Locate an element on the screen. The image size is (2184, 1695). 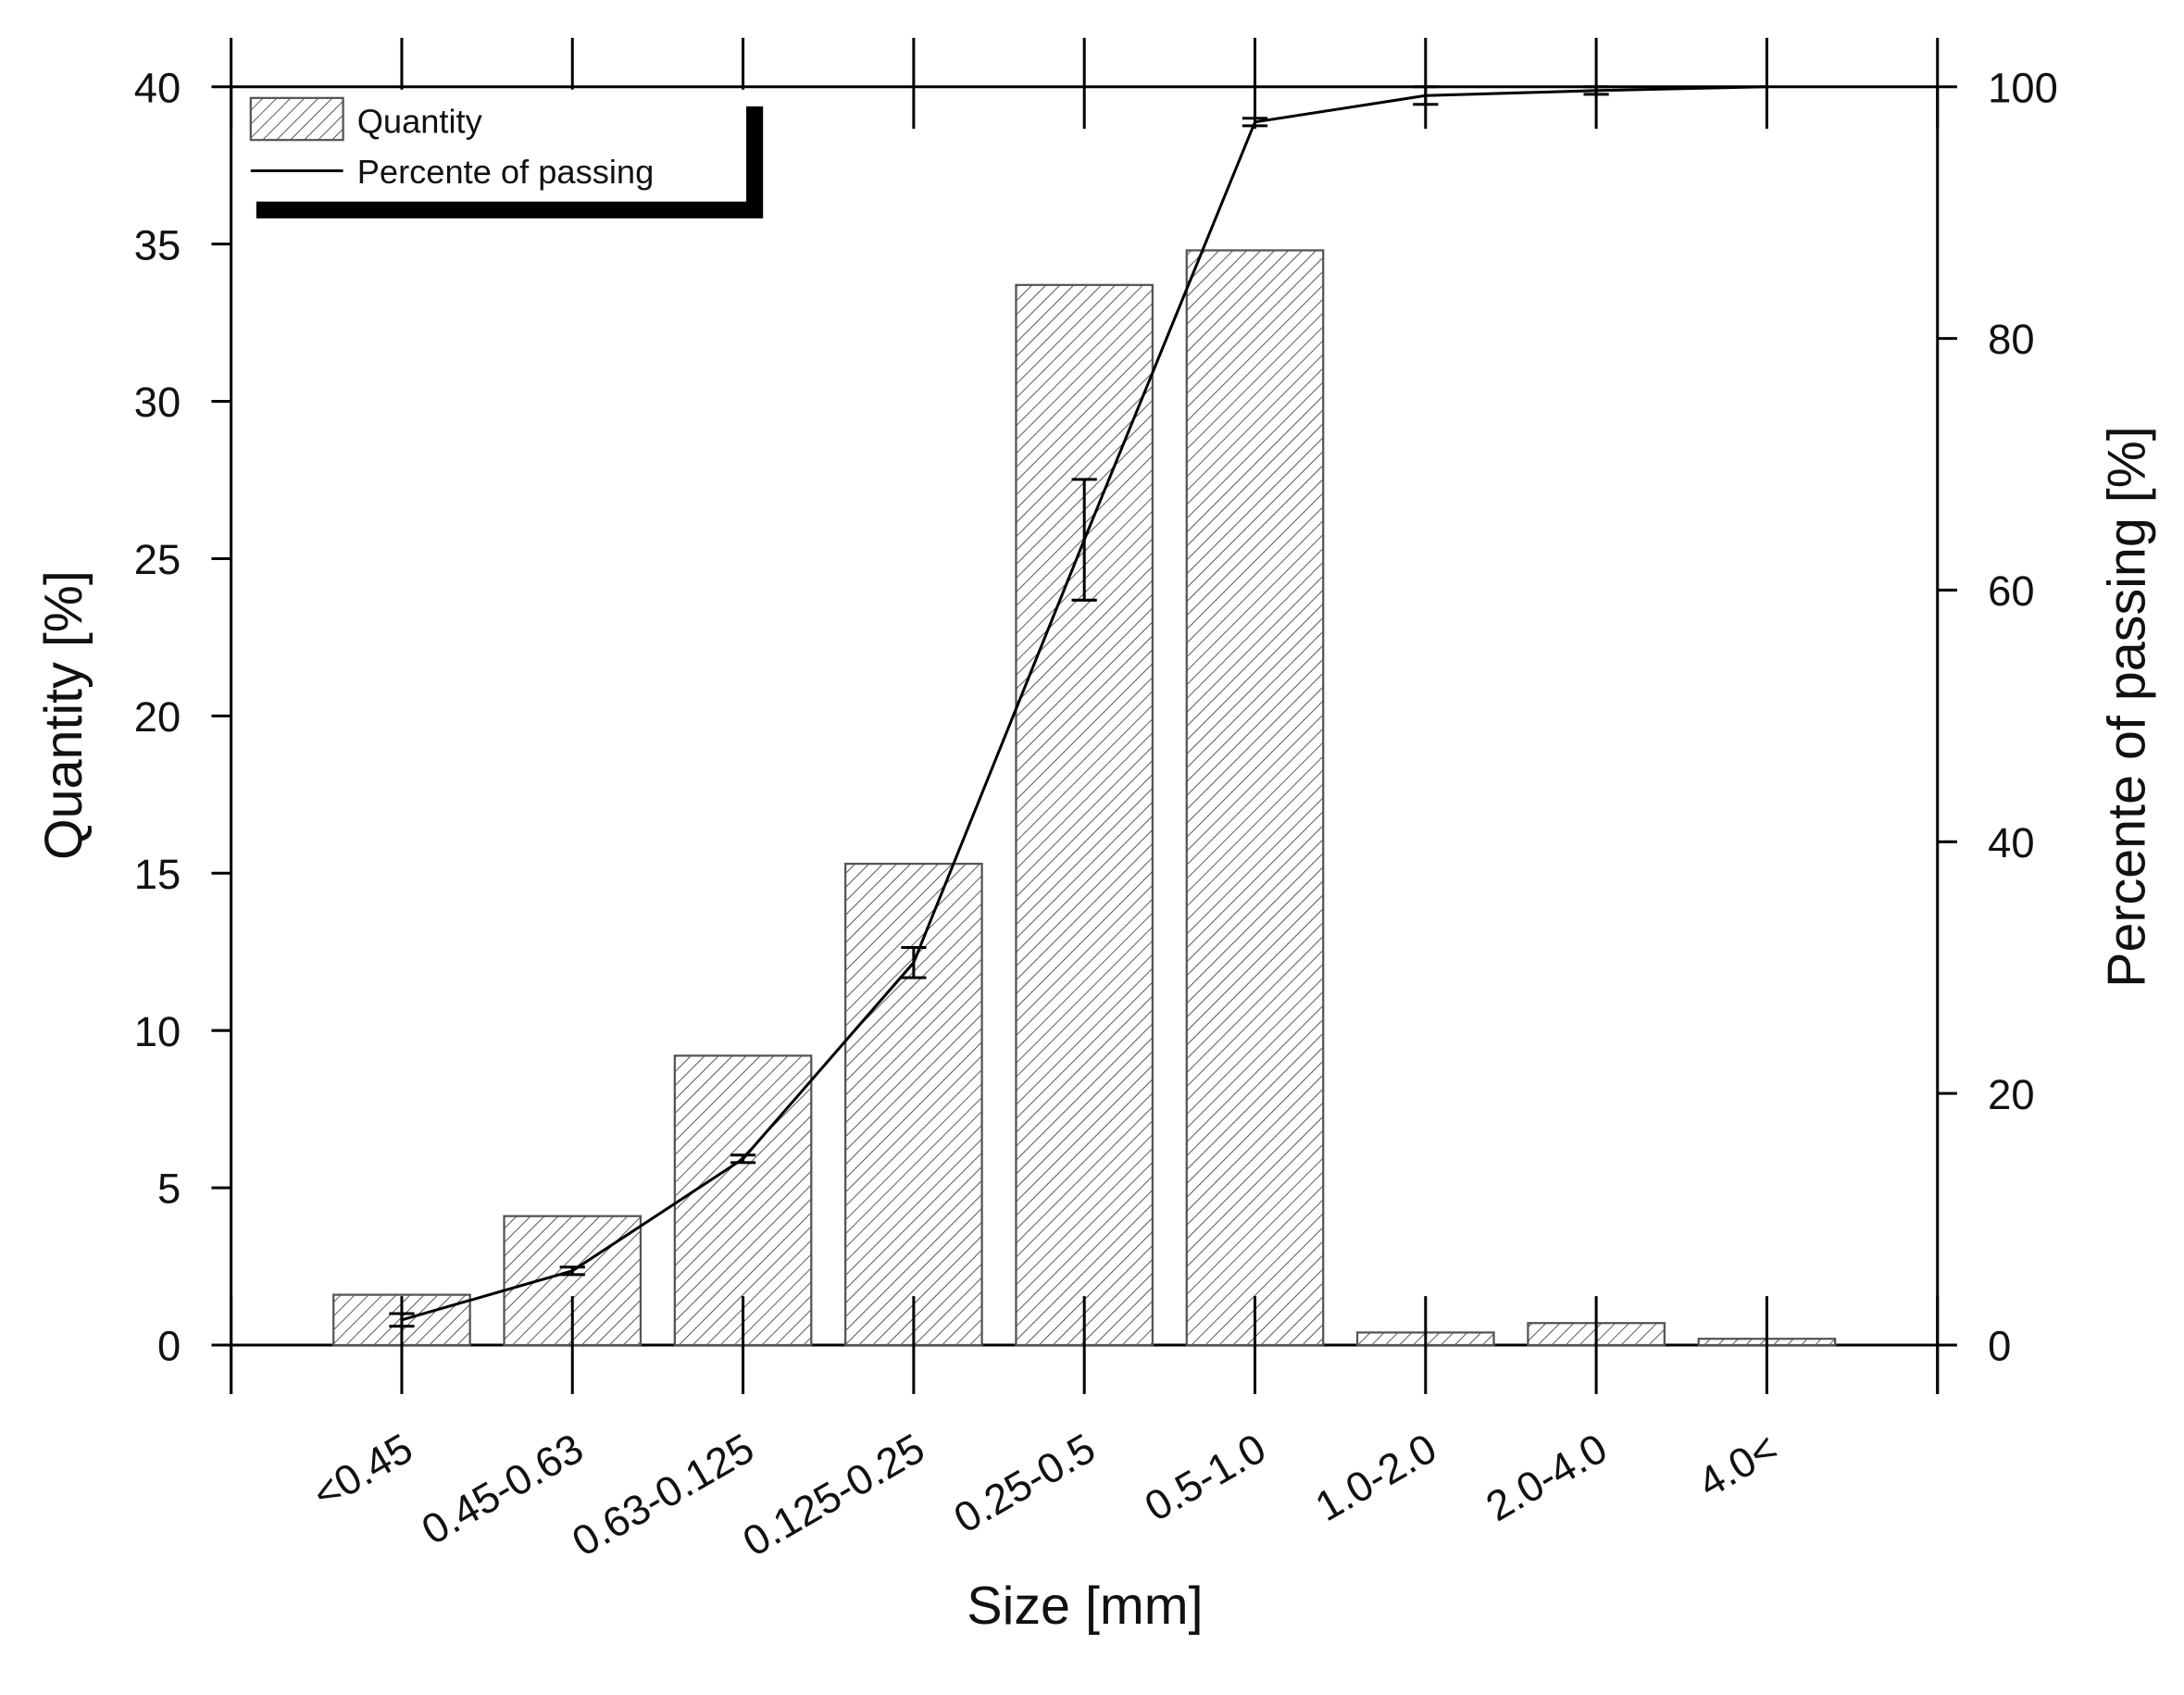
x-tick-label: 1.0-2.0 is located at coordinates (1375, 1477).